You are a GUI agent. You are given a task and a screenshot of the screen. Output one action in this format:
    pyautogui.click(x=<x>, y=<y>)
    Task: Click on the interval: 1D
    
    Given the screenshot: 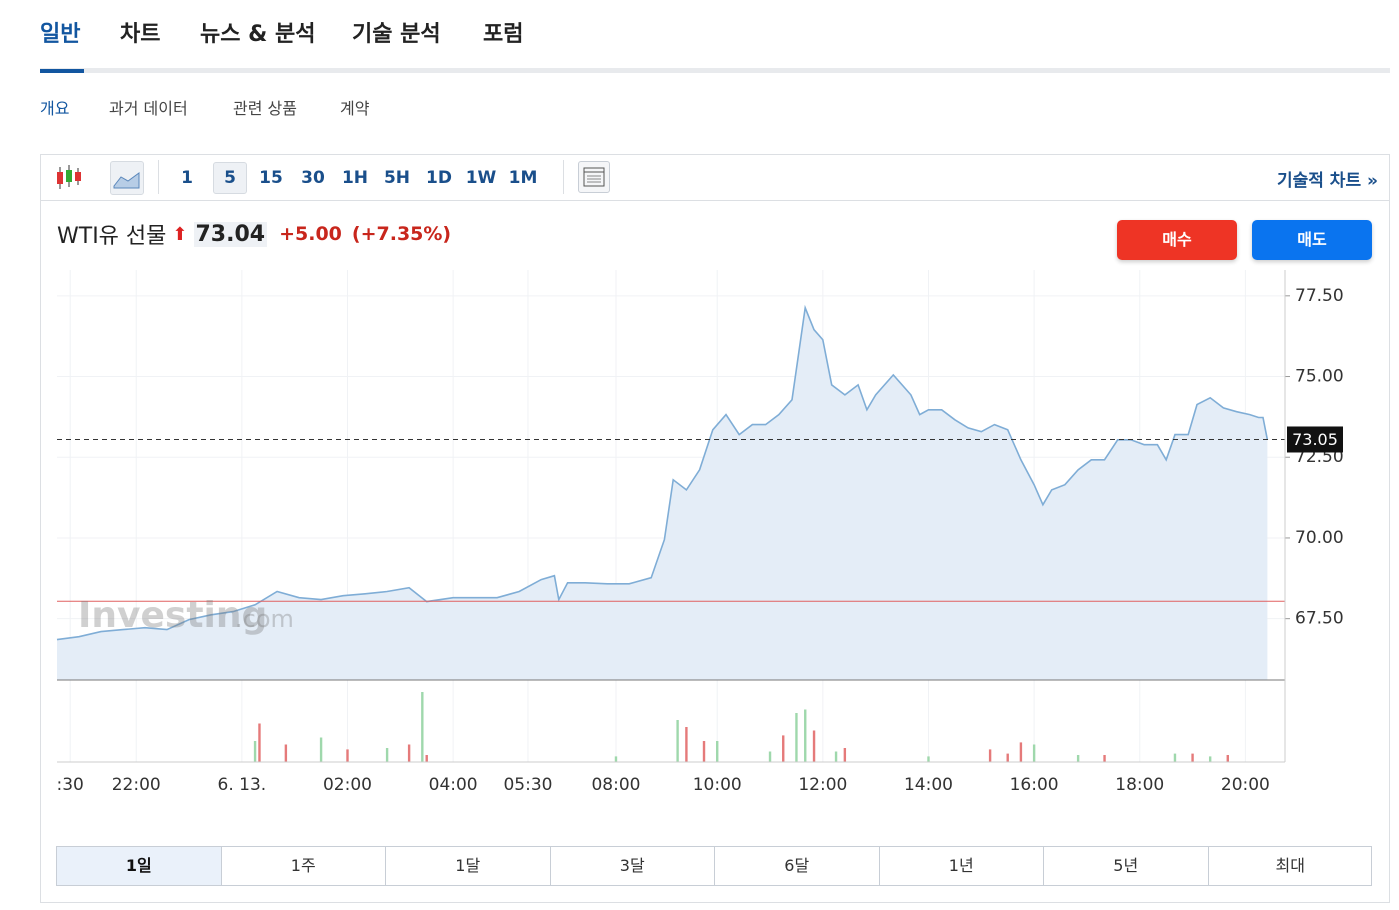 What is the action you would take?
    pyautogui.click(x=439, y=178)
    